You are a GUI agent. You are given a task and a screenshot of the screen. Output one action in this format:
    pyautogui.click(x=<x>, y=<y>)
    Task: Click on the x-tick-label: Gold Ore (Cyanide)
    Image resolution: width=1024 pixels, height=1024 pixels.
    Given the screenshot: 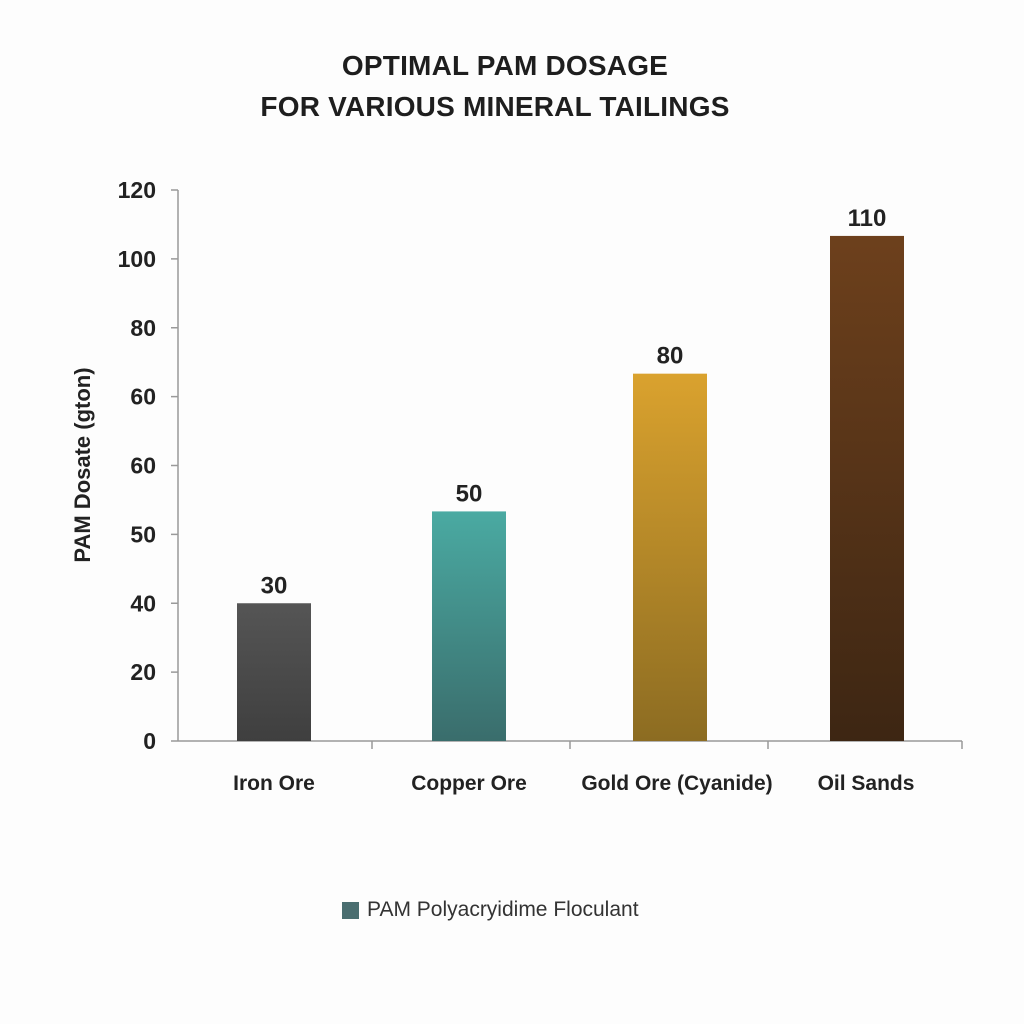 What is the action you would take?
    pyautogui.click(x=676, y=783)
    